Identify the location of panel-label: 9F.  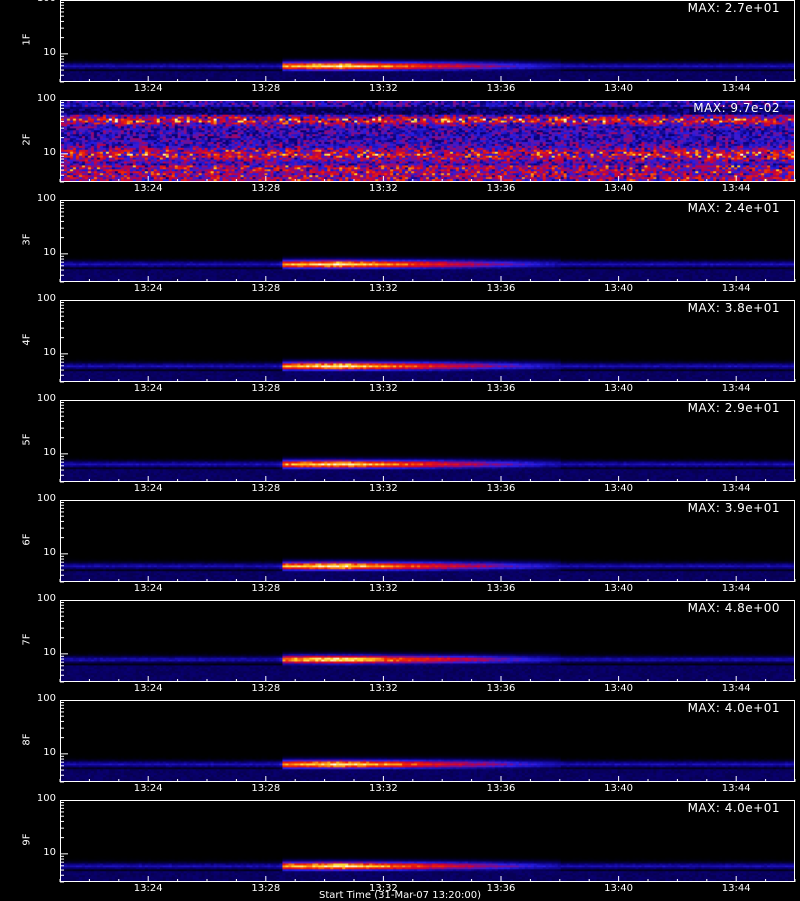
(27, 839).